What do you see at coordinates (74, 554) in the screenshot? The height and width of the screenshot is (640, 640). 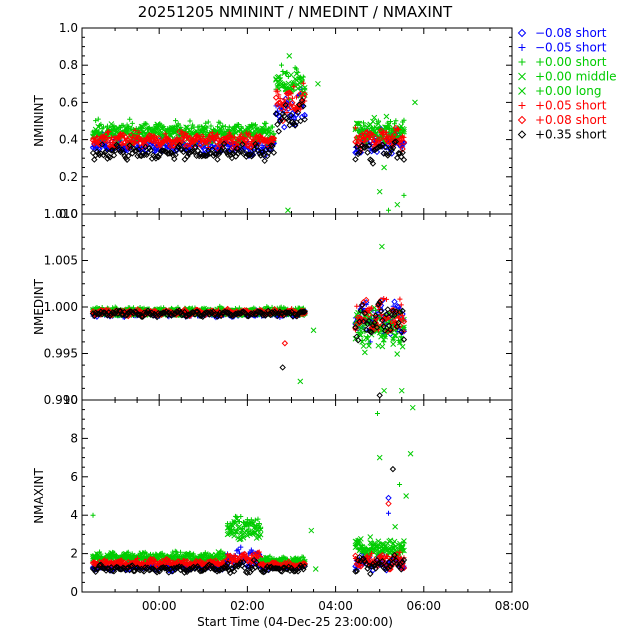 I see `y-tick-label: 2` at bounding box center [74, 554].